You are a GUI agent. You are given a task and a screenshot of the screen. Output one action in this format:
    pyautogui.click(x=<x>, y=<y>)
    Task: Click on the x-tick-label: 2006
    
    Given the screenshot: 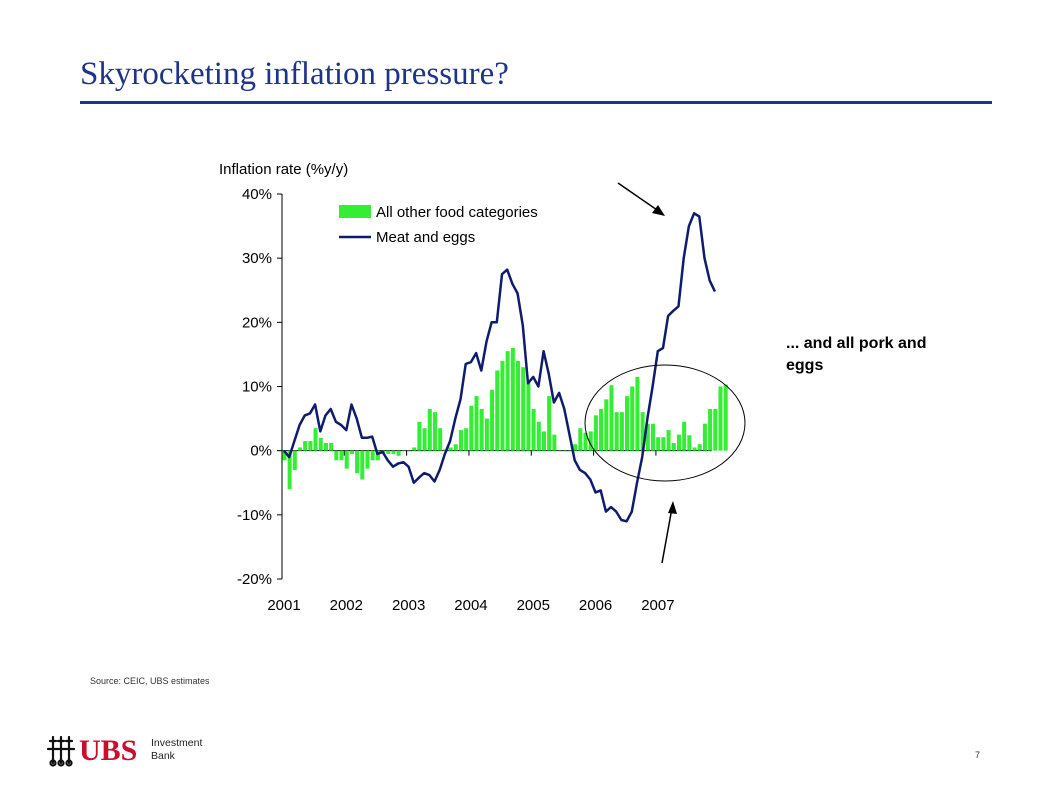 What is the action you would take?
    pyautogui.click(x=595, y=605)
    